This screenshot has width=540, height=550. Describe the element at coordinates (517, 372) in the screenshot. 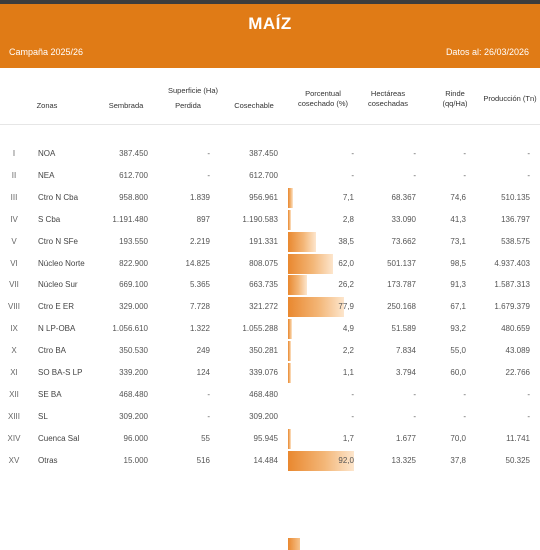

I see `produccion-value: 22.766` at that location.